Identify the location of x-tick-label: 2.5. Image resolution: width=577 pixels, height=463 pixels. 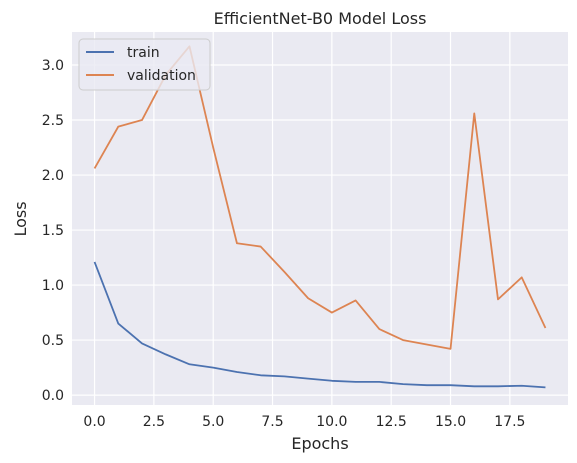
(154, 422).